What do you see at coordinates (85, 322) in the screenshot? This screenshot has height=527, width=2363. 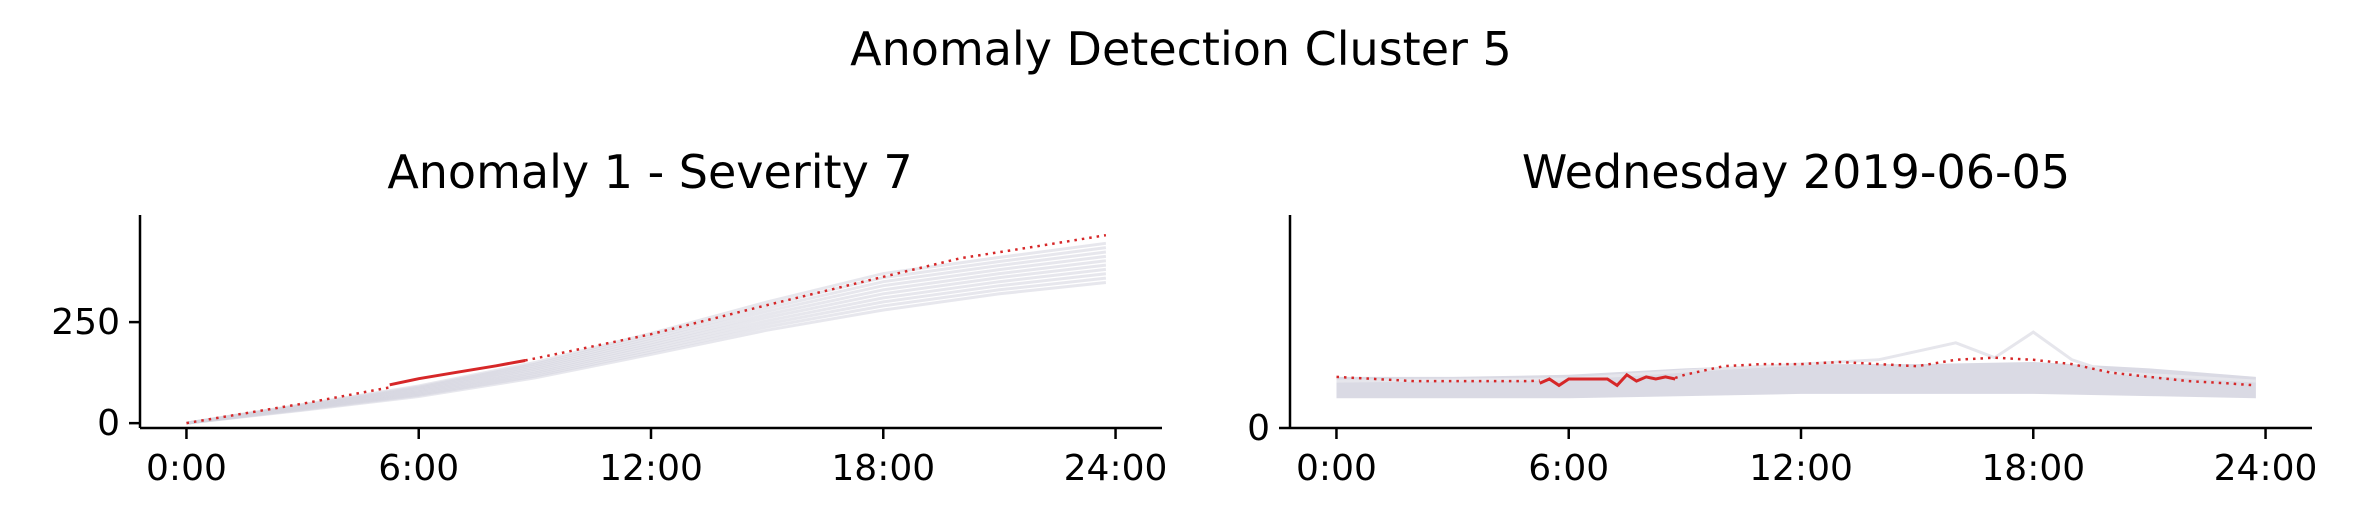 I see `y-tick-label: 250` at bounding box center [85, 322].